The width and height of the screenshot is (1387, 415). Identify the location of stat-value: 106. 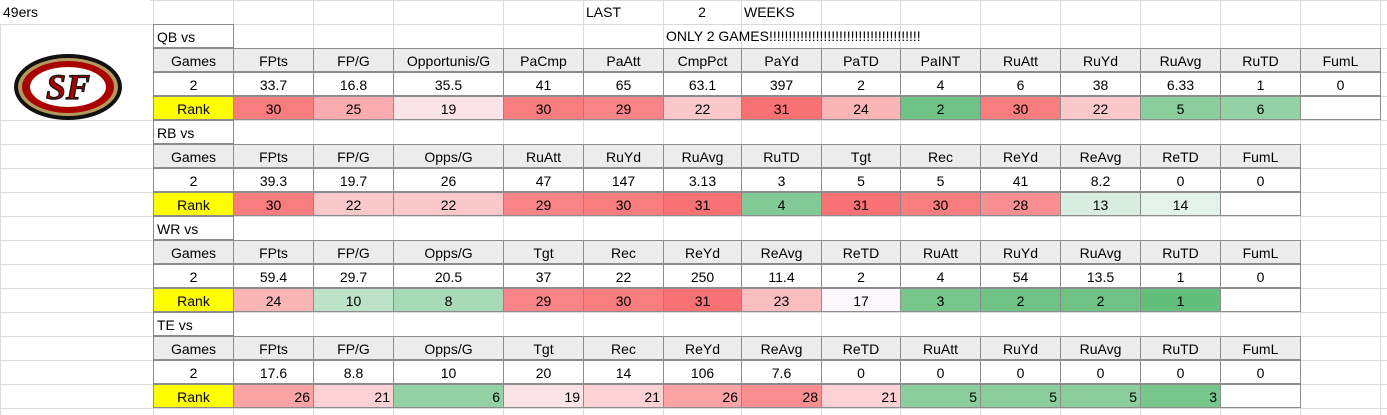
(702, 372).